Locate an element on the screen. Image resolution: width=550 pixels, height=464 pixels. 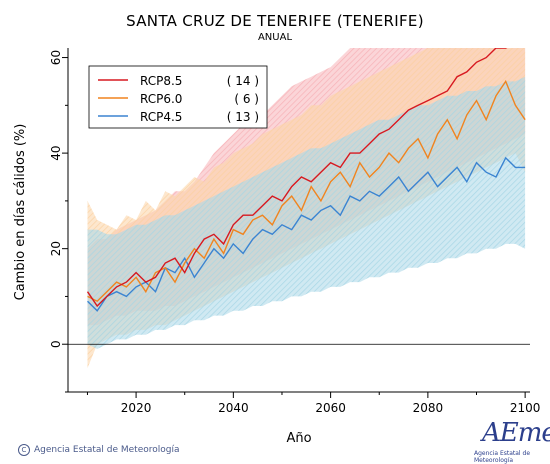
x-tick-label: 2040 is located at coordinates (233, 408).